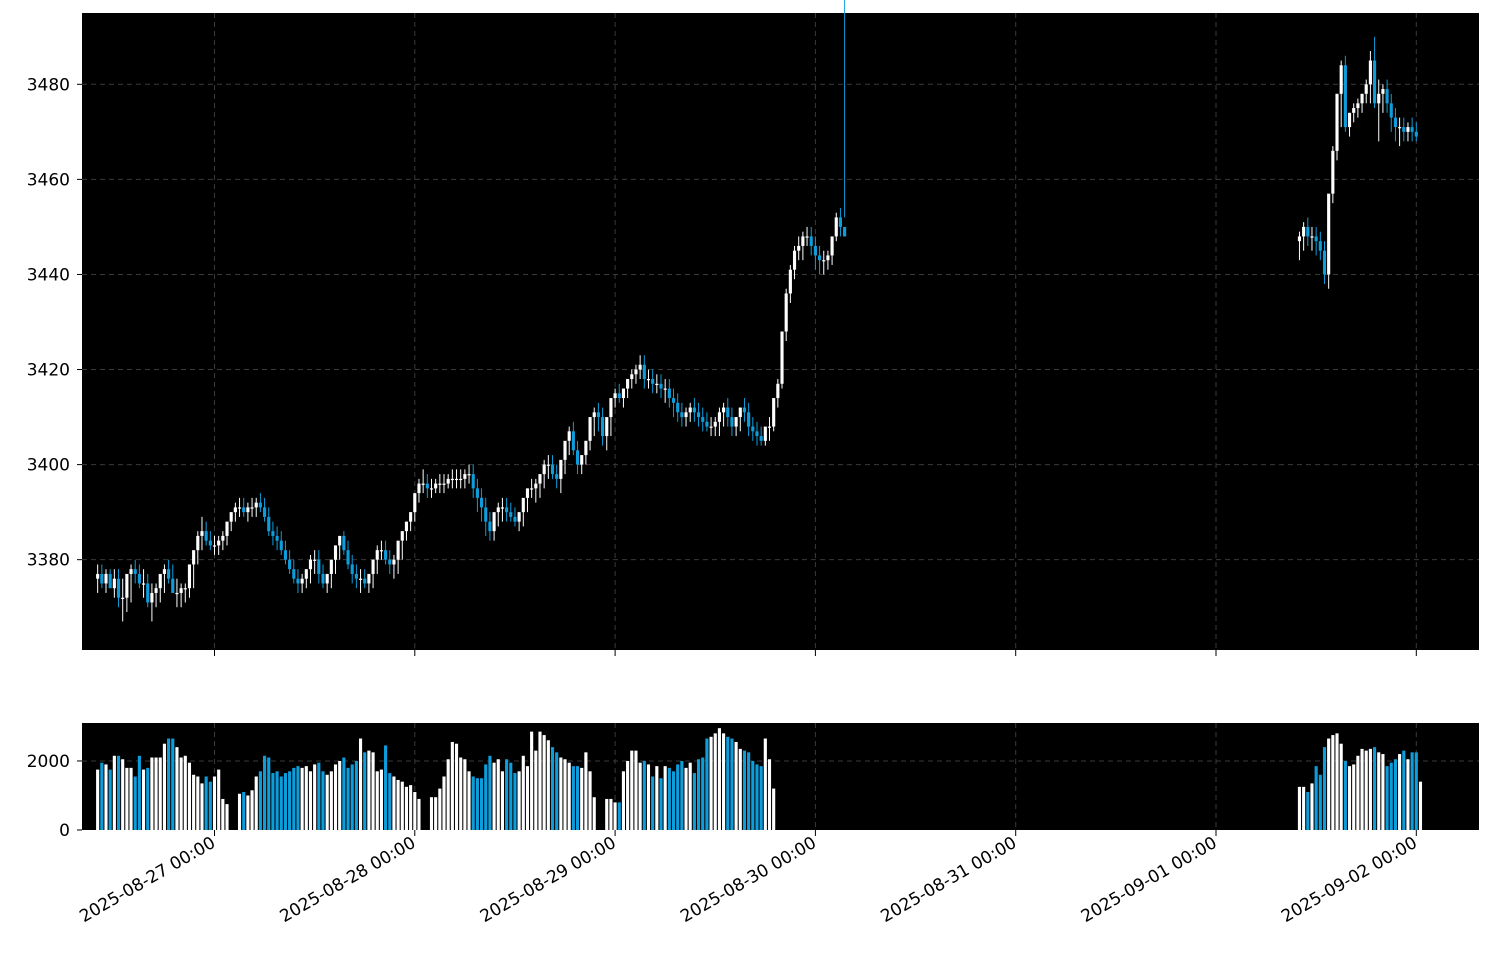 This screenshot has width=1492, height=971. Describe the element at coordinates (48, 561) in the screenshot. I see `price-y-tick-label: 3380` at that location.